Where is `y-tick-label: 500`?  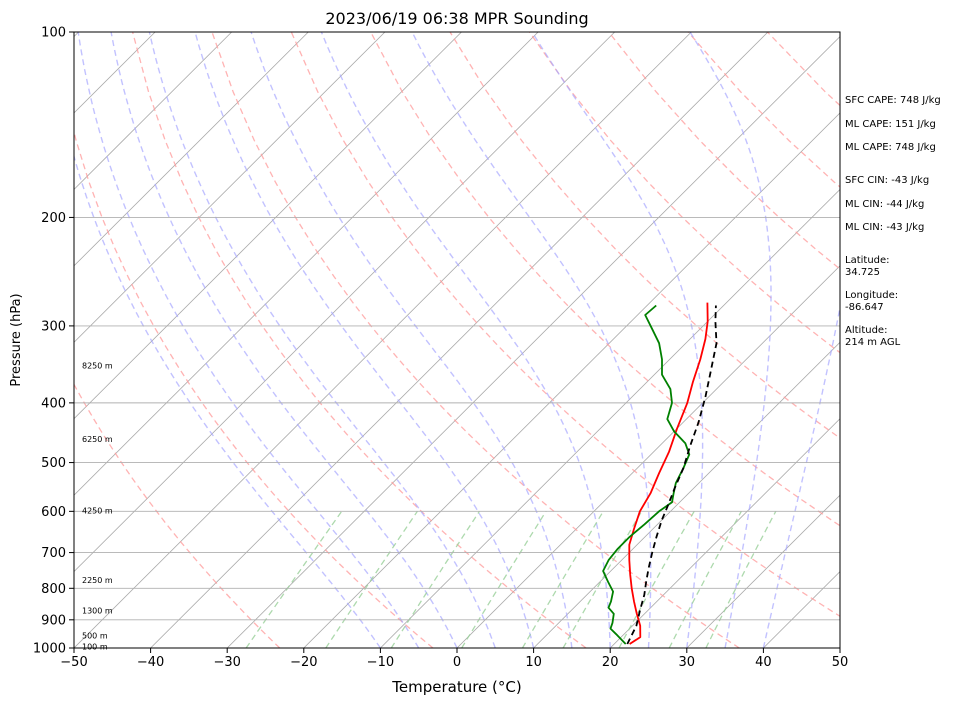 y-tick-label: 500 is located at coordinates (53, 463).